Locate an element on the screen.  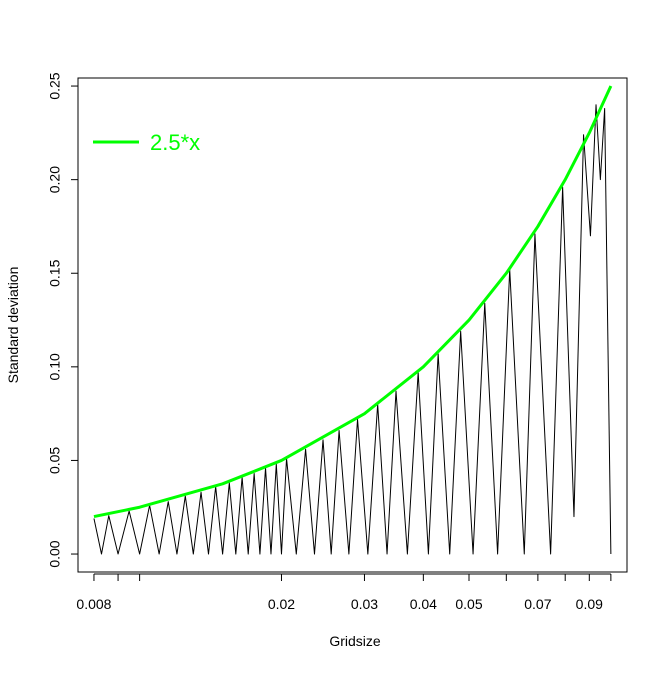
y-tick-label: 0.25 is located at coordinates (55, 85).